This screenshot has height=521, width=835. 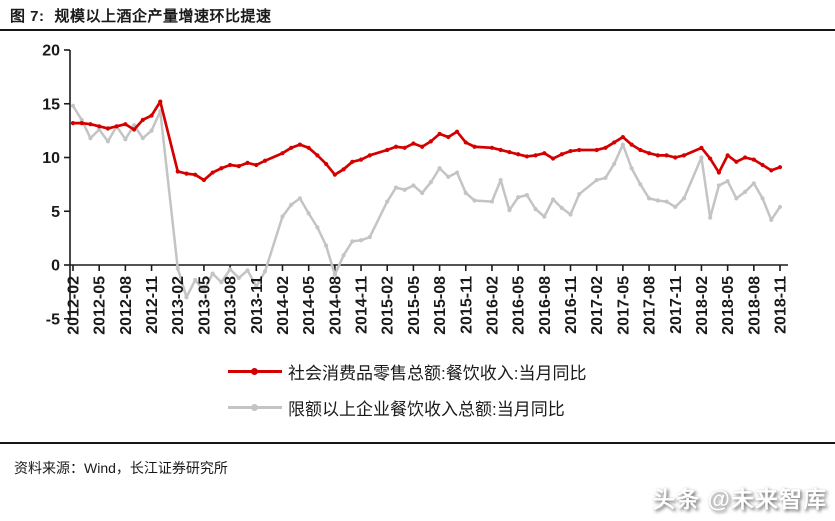 What do you see at coordinates (754, 305) in the screenshot?
I see `x-axis-label: 2018-08` at bounding box center [754, 305].